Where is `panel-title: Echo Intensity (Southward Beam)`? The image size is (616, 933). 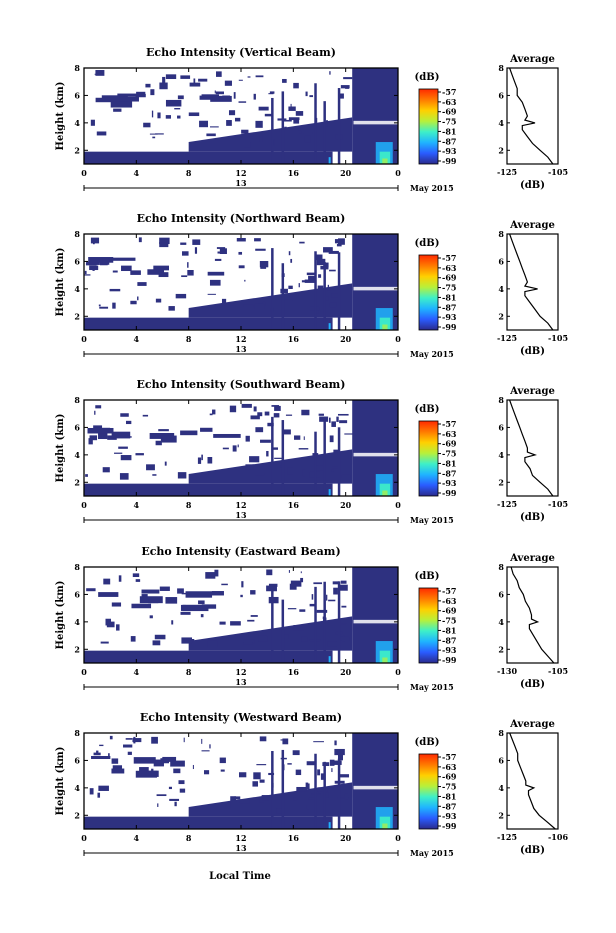 panel-title: Echo Intensity (Southward Beam) is located at coordinates (241, 384).